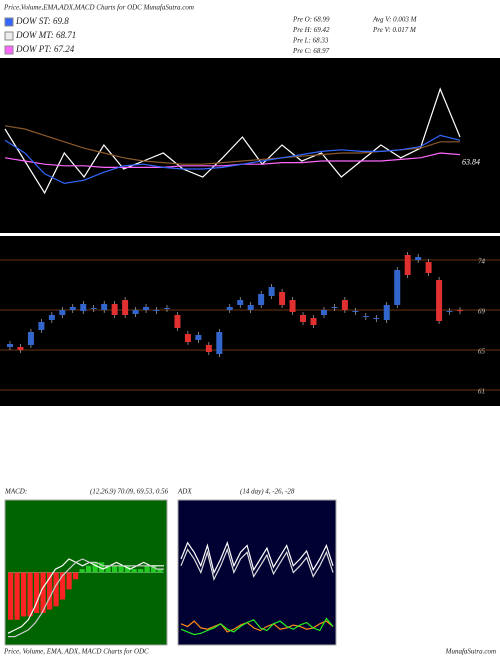 The height and width of the screenshot is (660, 500). What do you see at coordinates (129, 492) in the screenshot?
I see `panel-subtitle: (12,26,9) 70.09, 69.53, 0.56` at bounding box center [129, 492].